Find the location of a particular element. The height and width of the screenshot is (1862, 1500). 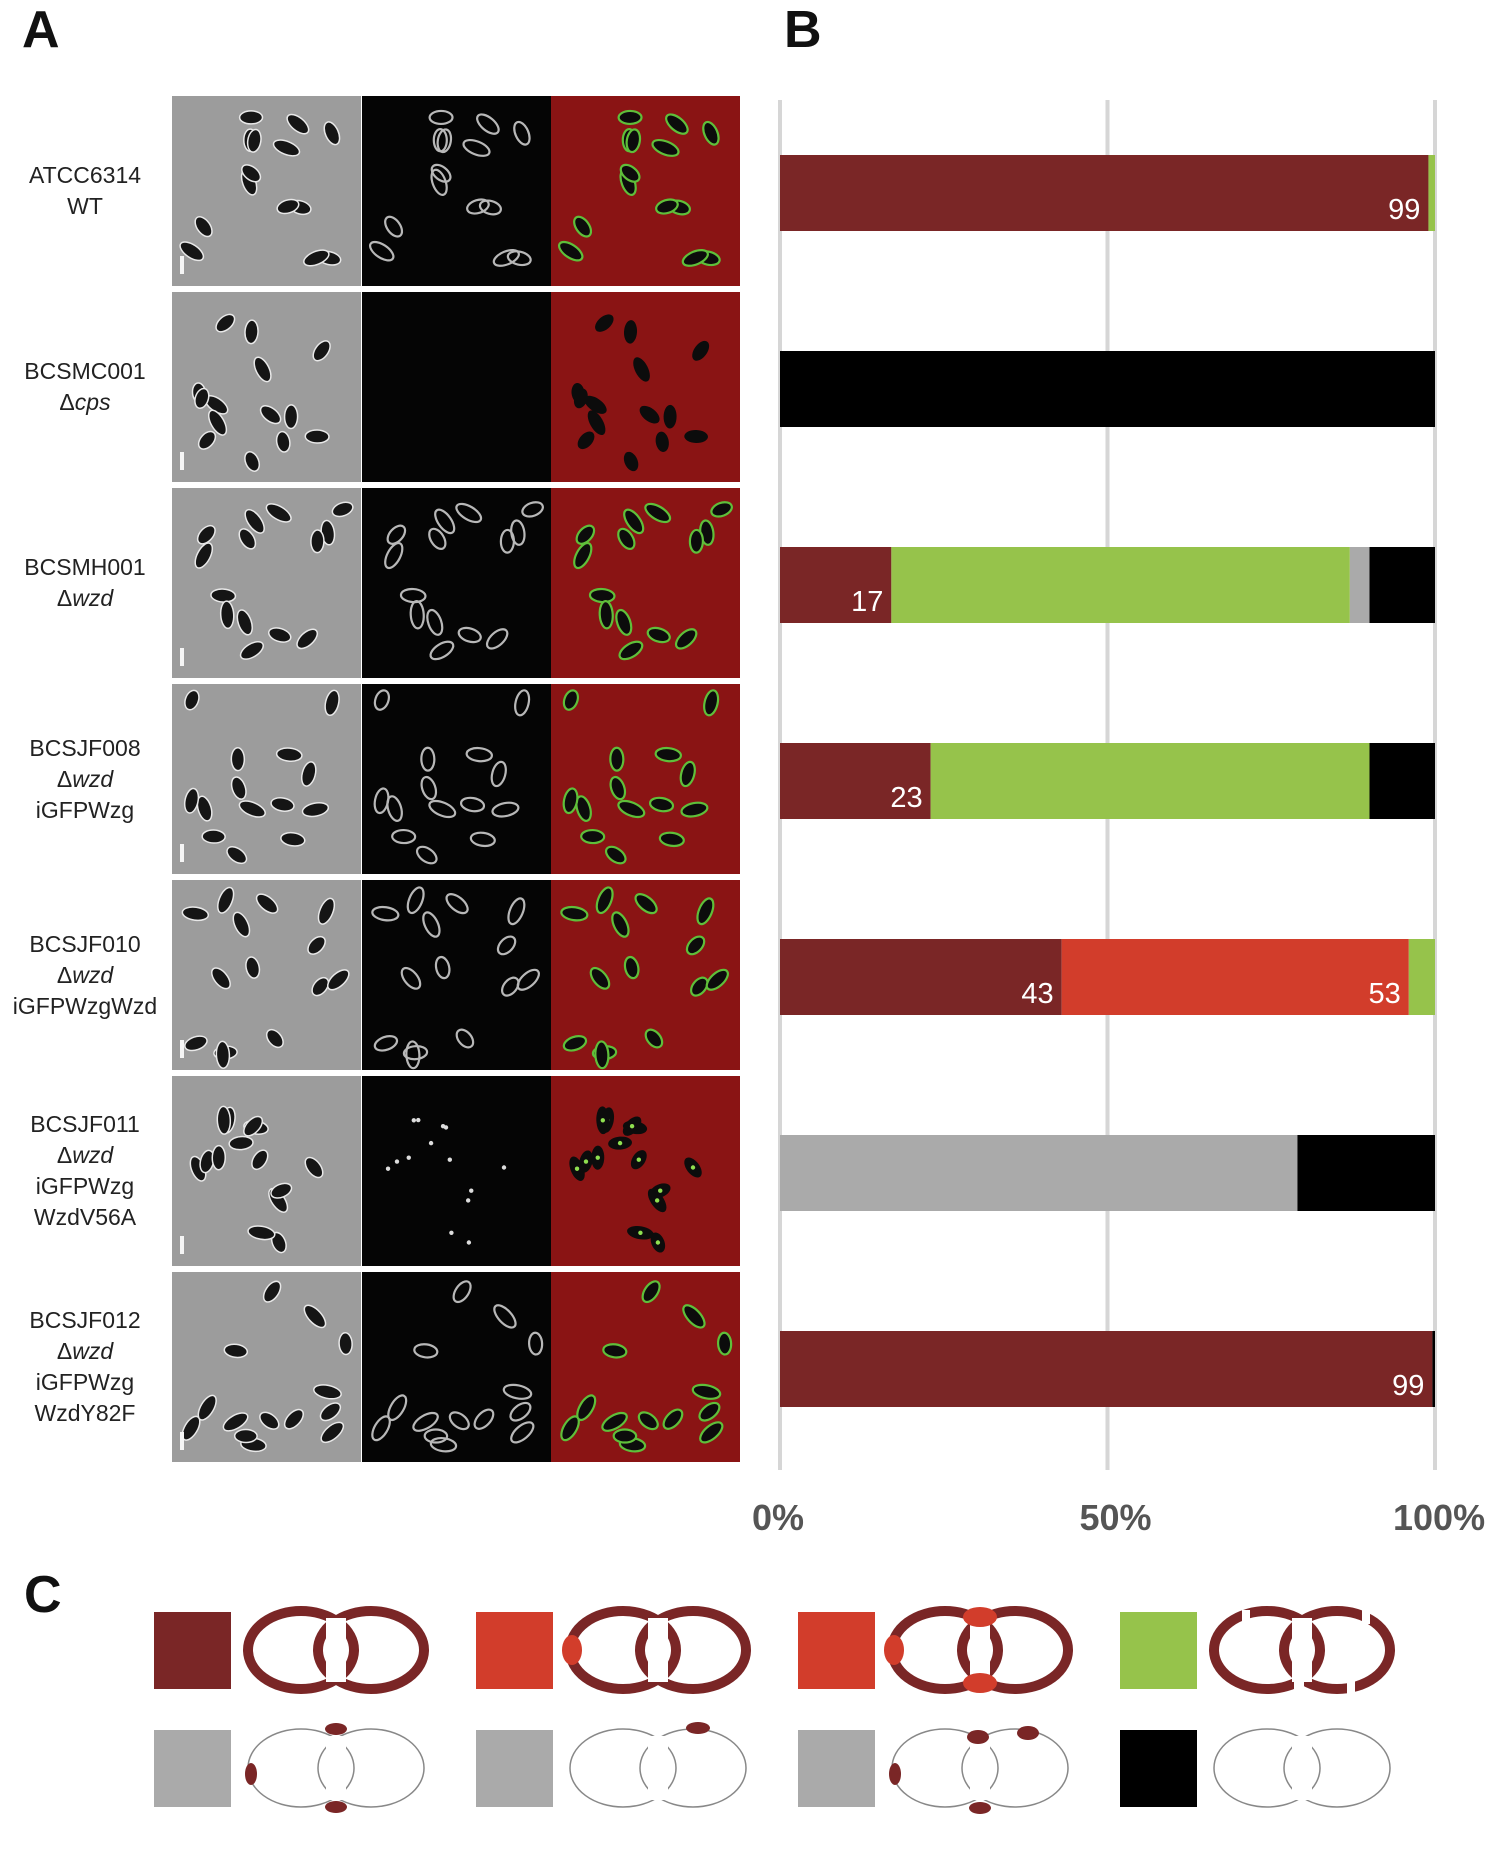

legend-panel-c is located at coordinates (774, 1710).